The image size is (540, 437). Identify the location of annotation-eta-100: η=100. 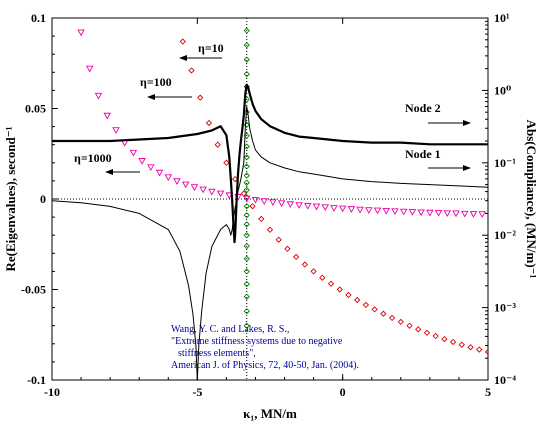
(156, 82).